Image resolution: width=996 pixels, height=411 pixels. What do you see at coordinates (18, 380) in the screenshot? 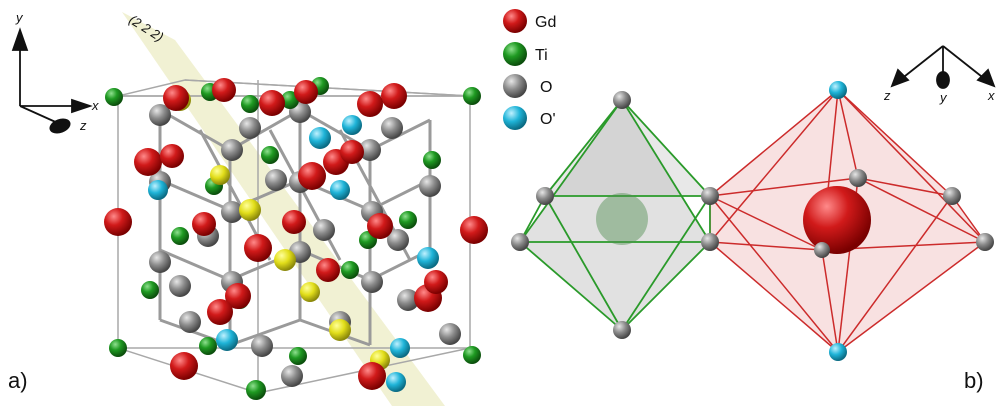
I see `panel-a-label: a)` at bounding box center [18, 380].